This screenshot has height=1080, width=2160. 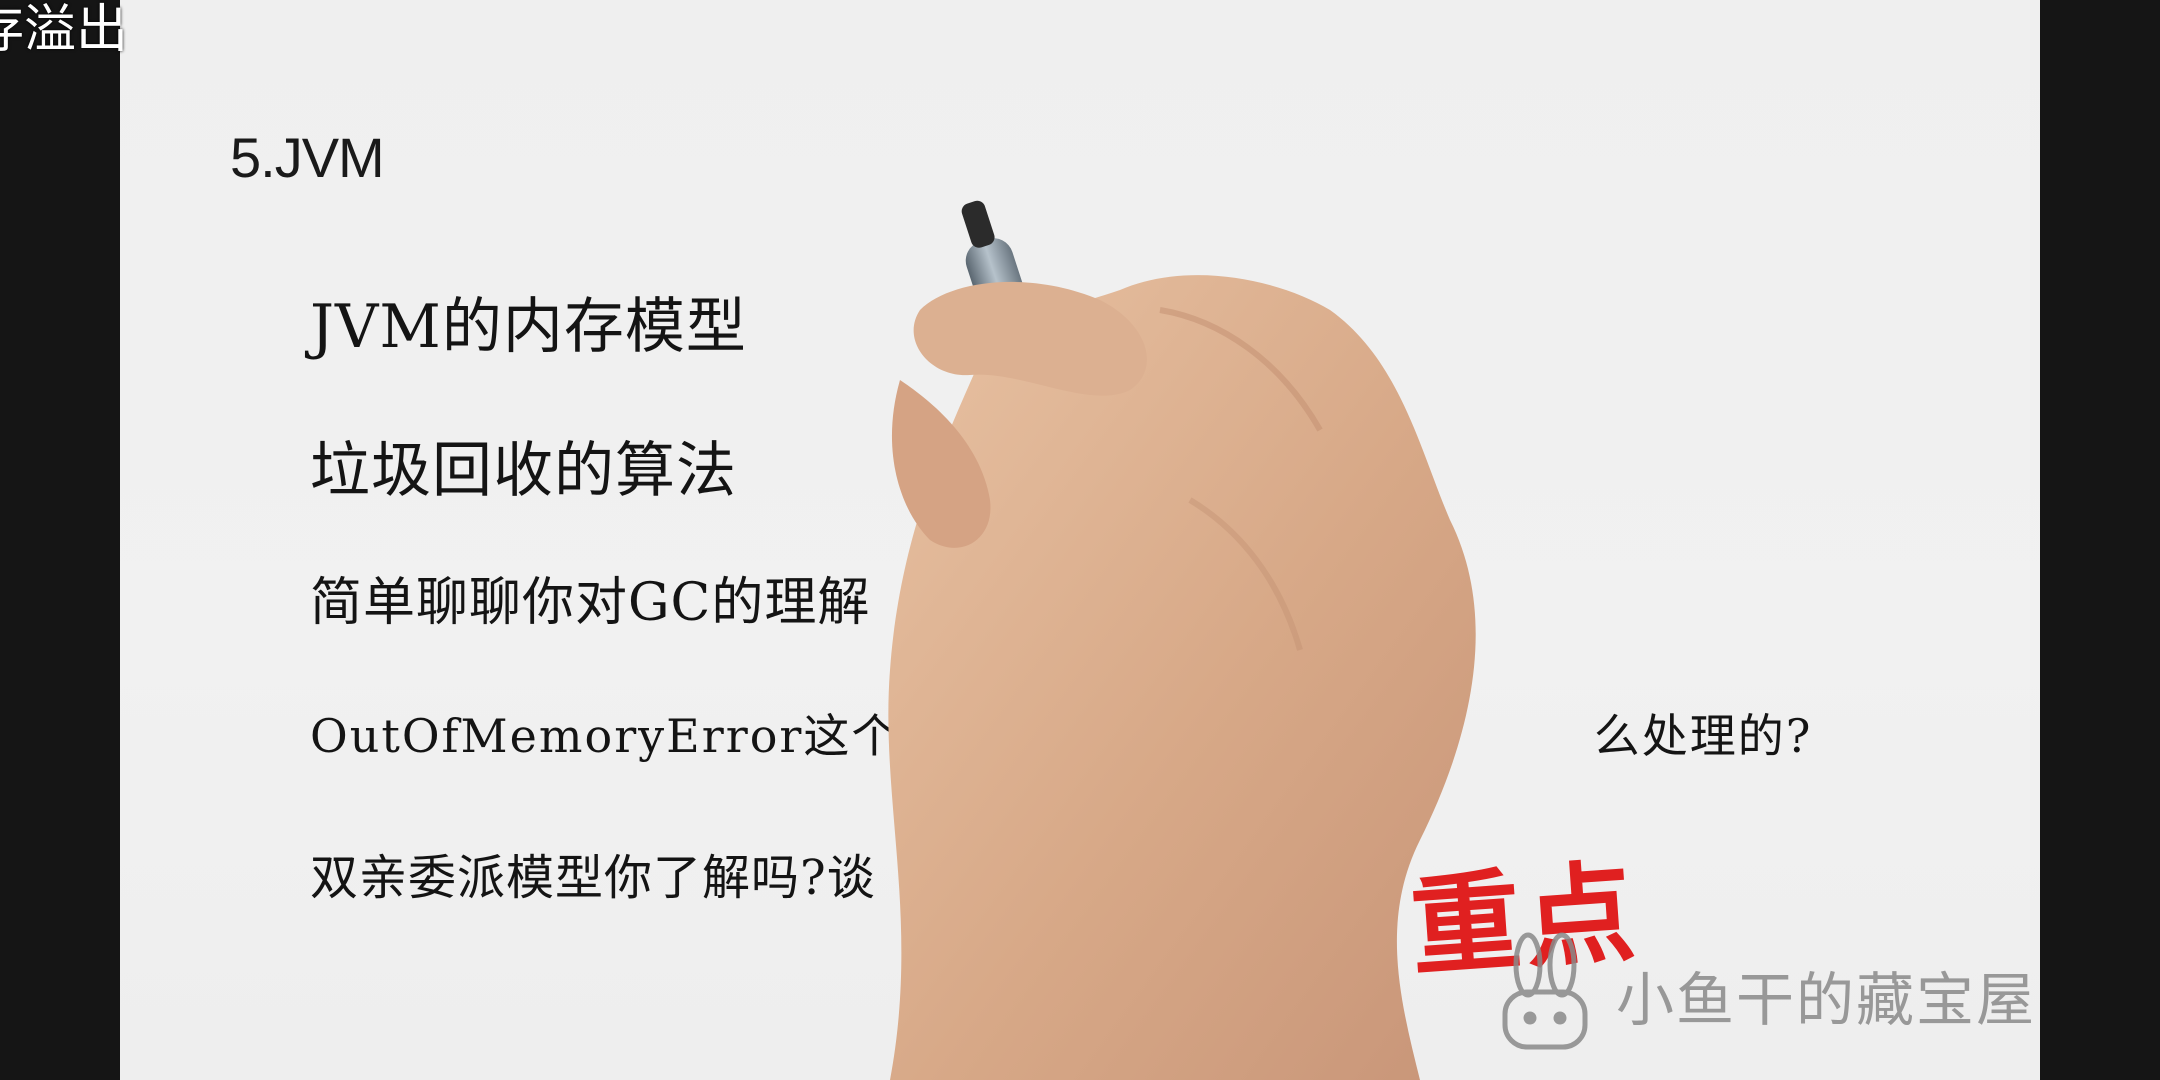 I want to click on letterbox-left, so click(x=60, y=540).